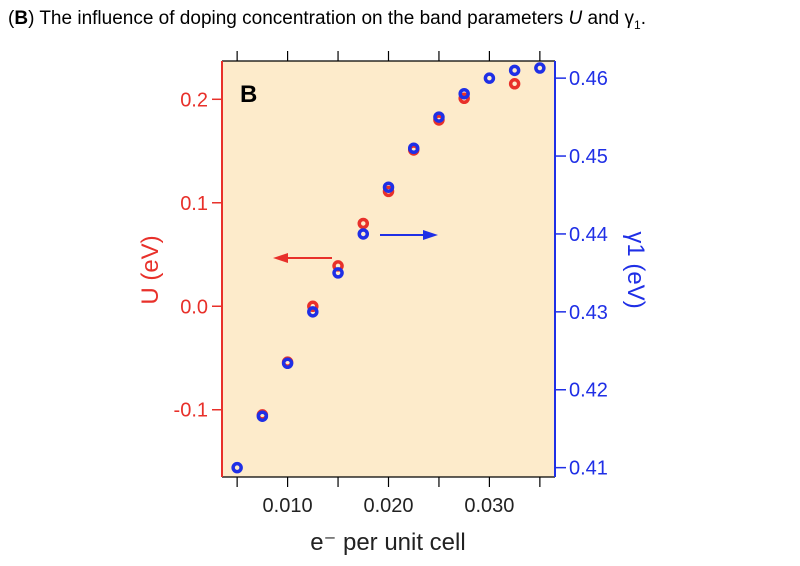  What do you see at coordinates (629, 18) in the screenshot?
I see `caption-gamma: γ` at bounding box center [629, 18].